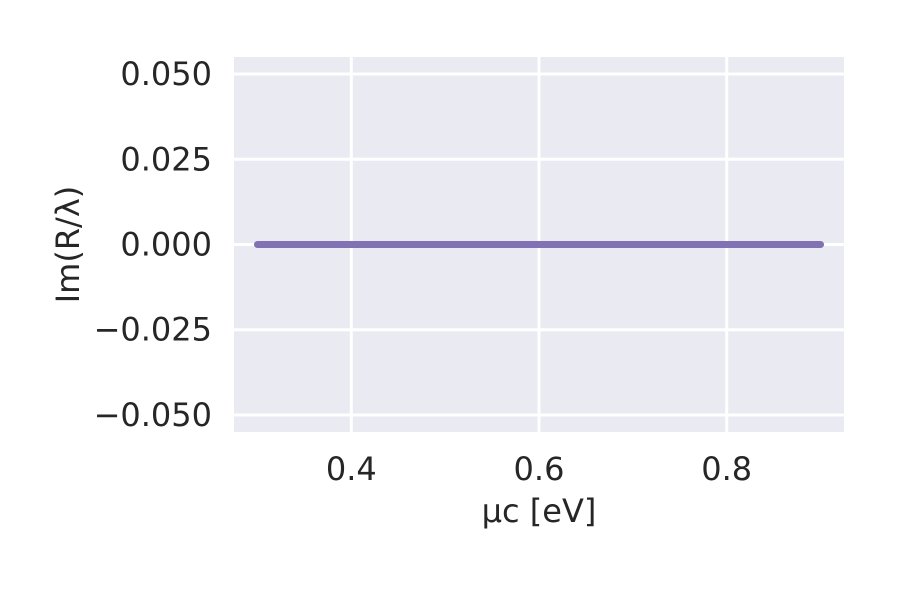  What do you see at coordinates (726, 469) in the screenshot?
I see `x-tick-label: 0.8` at bounding box center [726, 469].